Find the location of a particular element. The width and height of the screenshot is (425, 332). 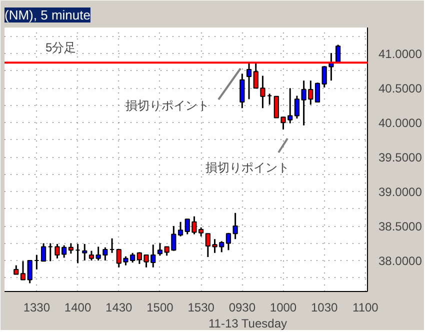

x-tick-label: 1100 is located at coordinates (365, 307).